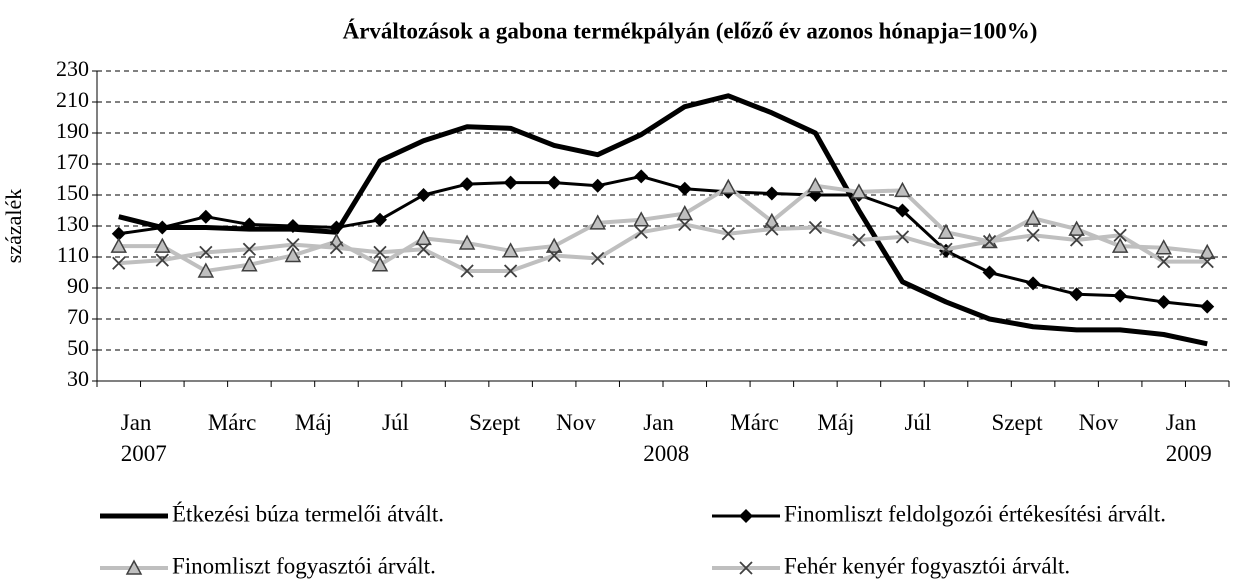 This screenshot has height=586, width=1255. Describe the element at coordinates (78, 316) in the screenshot. I see `y-tick-label: 70` at that location.